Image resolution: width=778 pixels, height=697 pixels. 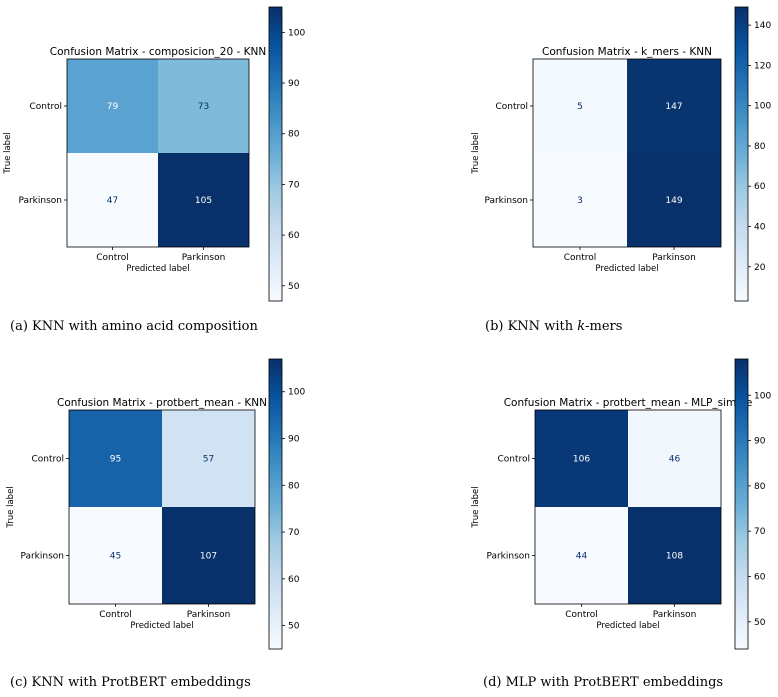 I want to click on cell-value-label: 79, so click(x=113, y=107).